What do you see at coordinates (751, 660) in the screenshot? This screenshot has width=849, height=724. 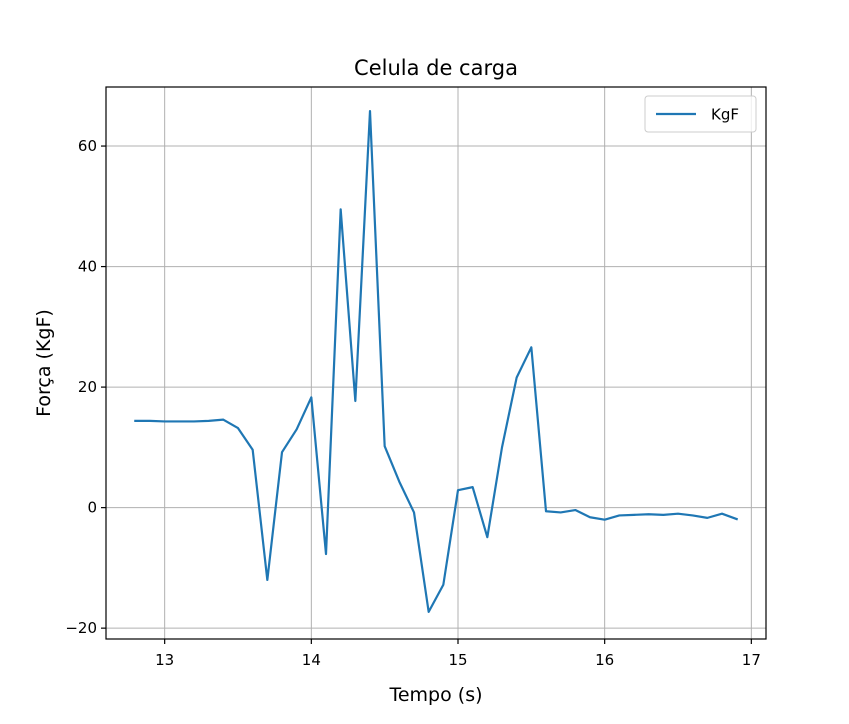 I see `x-tick-label: 17` at bounding box center [751, 660].